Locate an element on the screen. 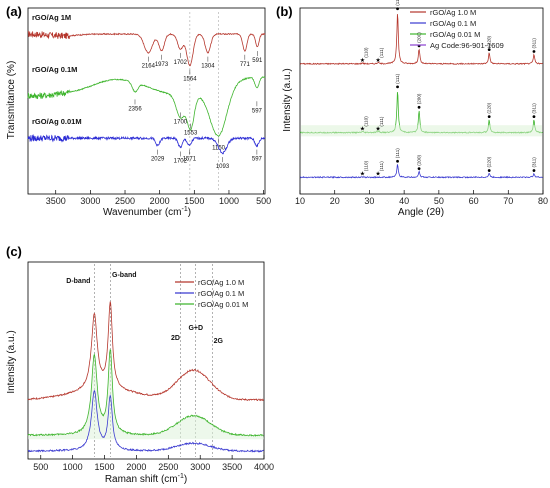 The height and width of the screenshot is (488, 550). panel-b-hkl-label: (110) is located at coordinates (365, 52).